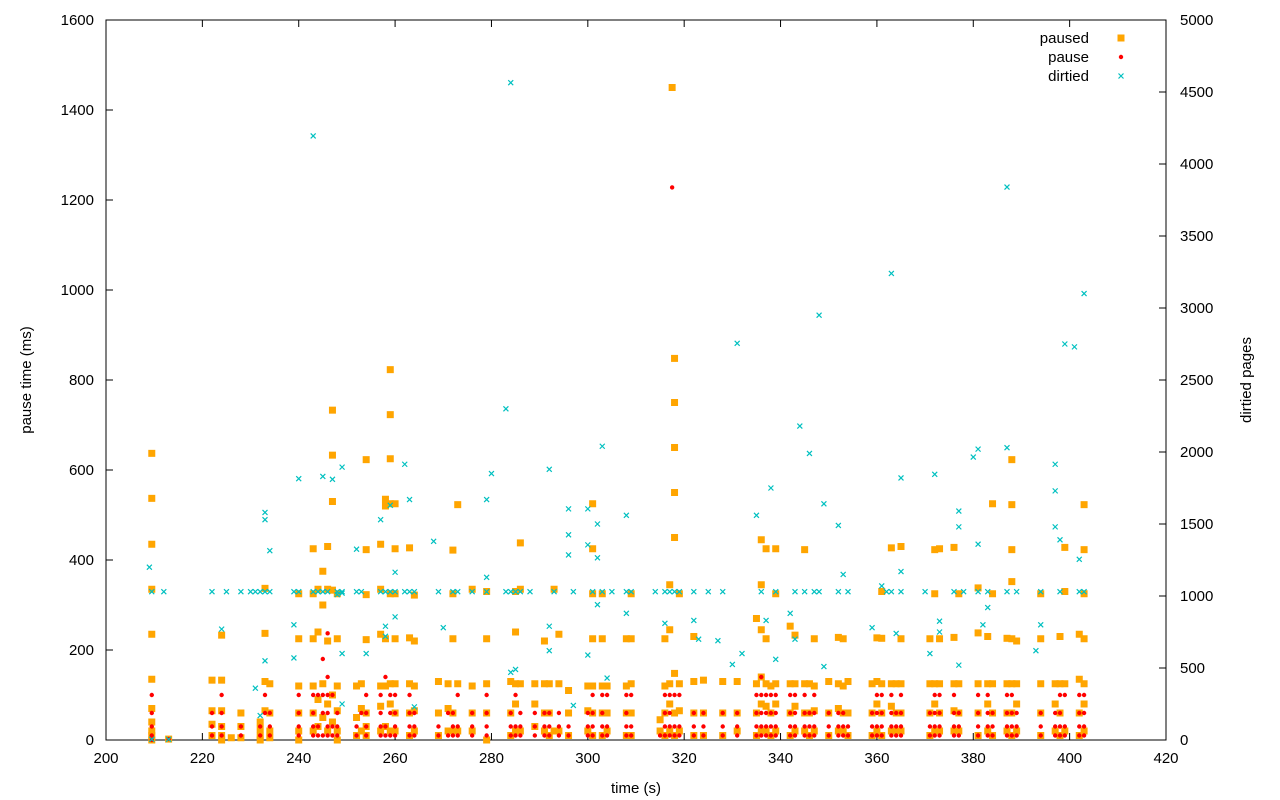 The image size is (1280, 800). Describe the element at coordinates (1121, 76) in the screenshot. I see `legend-marker-dirtied` at that location.